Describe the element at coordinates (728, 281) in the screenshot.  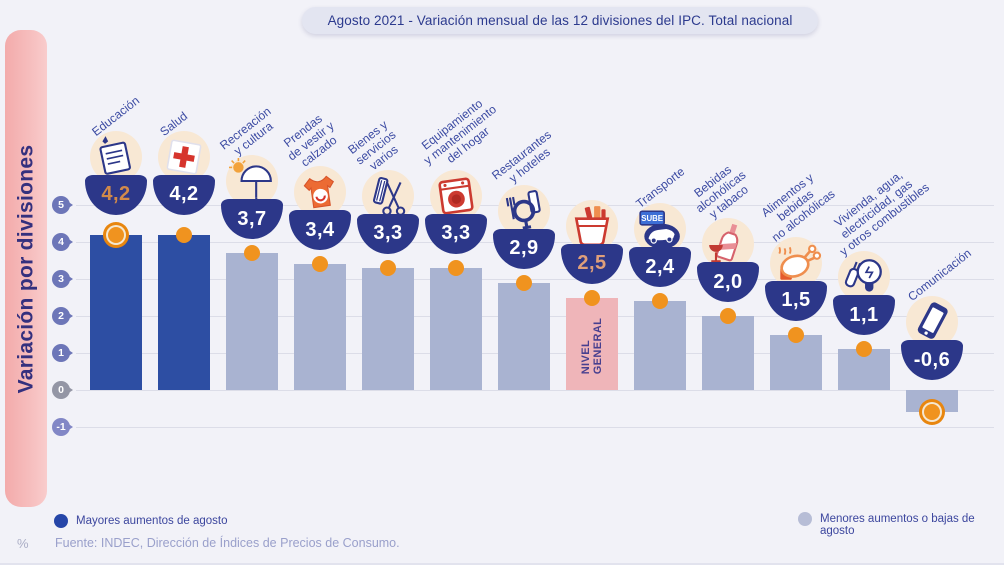
I see `value-label: 2,0` at that location.